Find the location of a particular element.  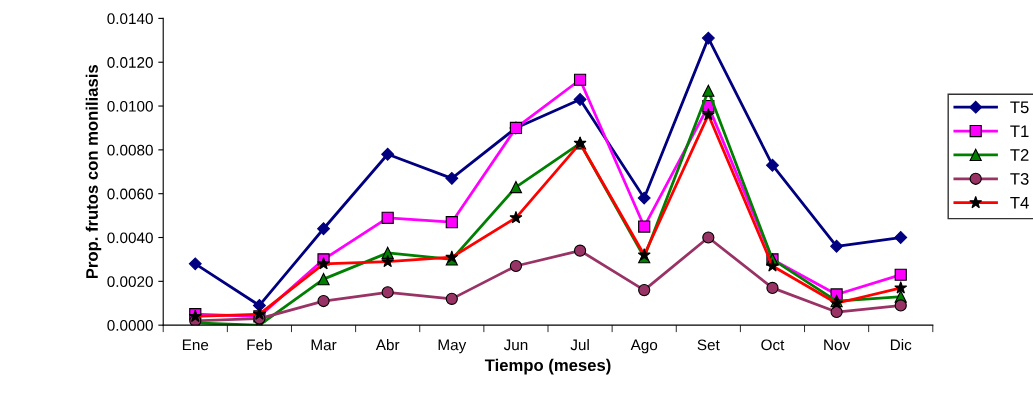

y-tick-label: 0.0080 is located at coordinates (130, 150).